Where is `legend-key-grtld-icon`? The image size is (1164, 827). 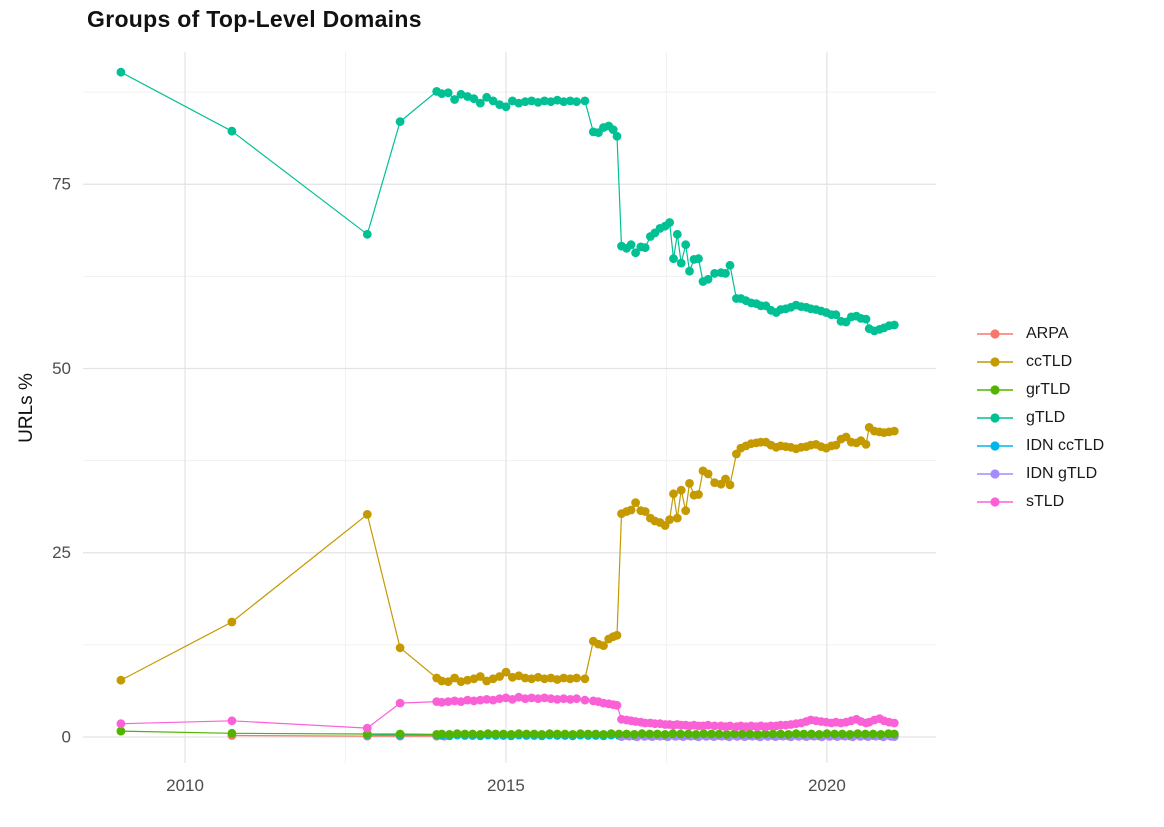
legend-key-grtld-icon is located at coordinates (995, 390).